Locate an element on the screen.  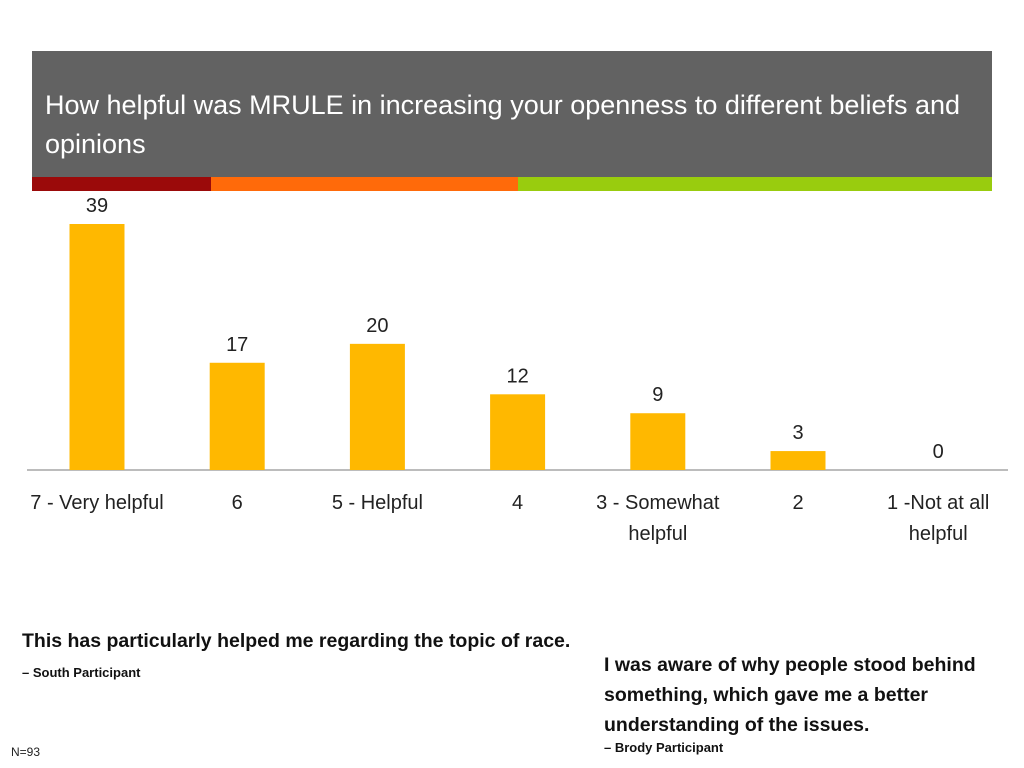
quote-brody-attribution: – Brody Participant is located at coordinates (664, 747).